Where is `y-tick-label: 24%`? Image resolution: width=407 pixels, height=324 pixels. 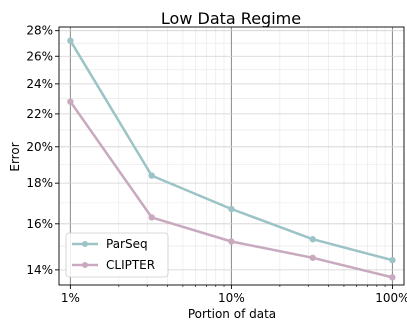
y-tick-label: 24% is located at coordinates (39, 84).